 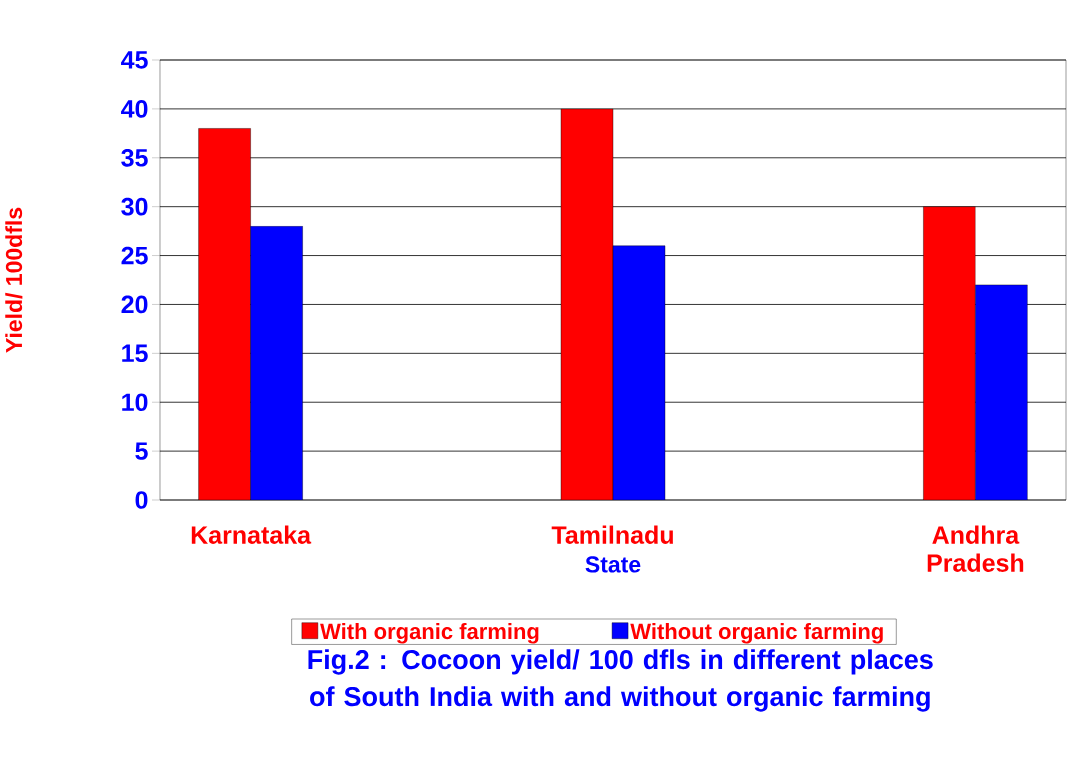 I want to click on y-tick-label: 30, so click(x=134, y=206).